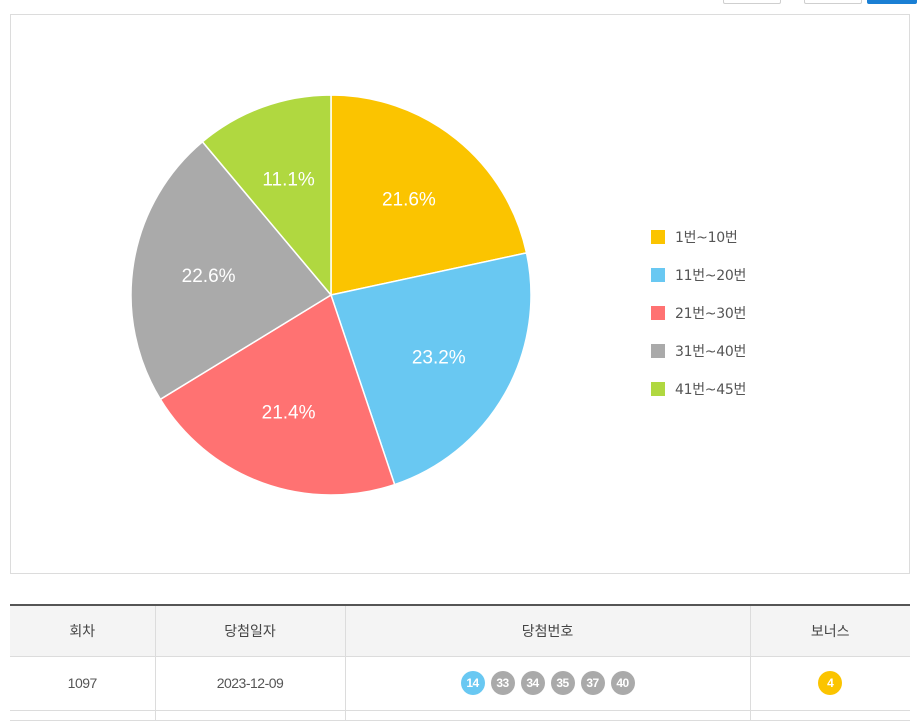  I want to click on table-row: 1097 2023-12-09 14 33 34 35 37 40 4, so click(460, 683).